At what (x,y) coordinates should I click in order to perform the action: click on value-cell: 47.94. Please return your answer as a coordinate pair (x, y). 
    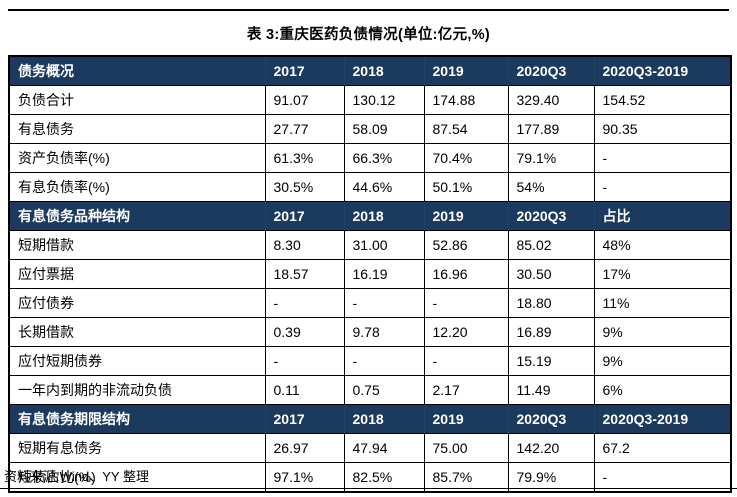
    Looking at the image, I should click on (384, 448).